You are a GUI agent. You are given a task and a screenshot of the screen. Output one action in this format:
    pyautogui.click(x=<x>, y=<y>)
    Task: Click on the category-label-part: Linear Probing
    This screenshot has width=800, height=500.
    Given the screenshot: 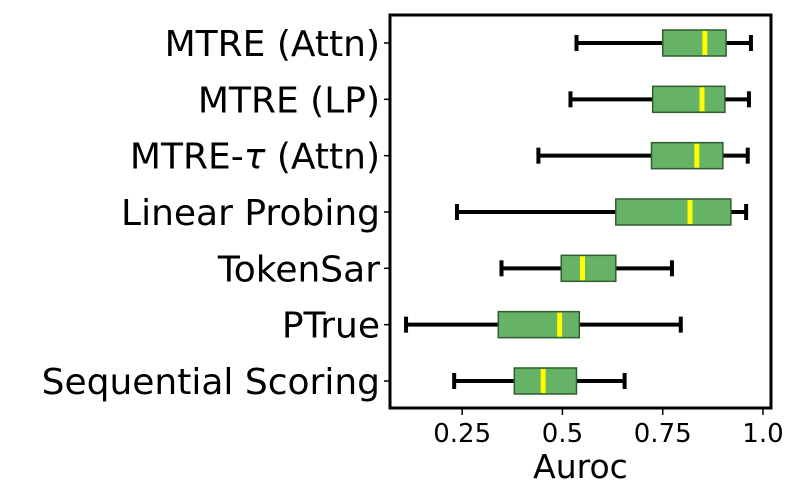 What is the action you would take?
    pyautogui.click(x=250, y=213)
    